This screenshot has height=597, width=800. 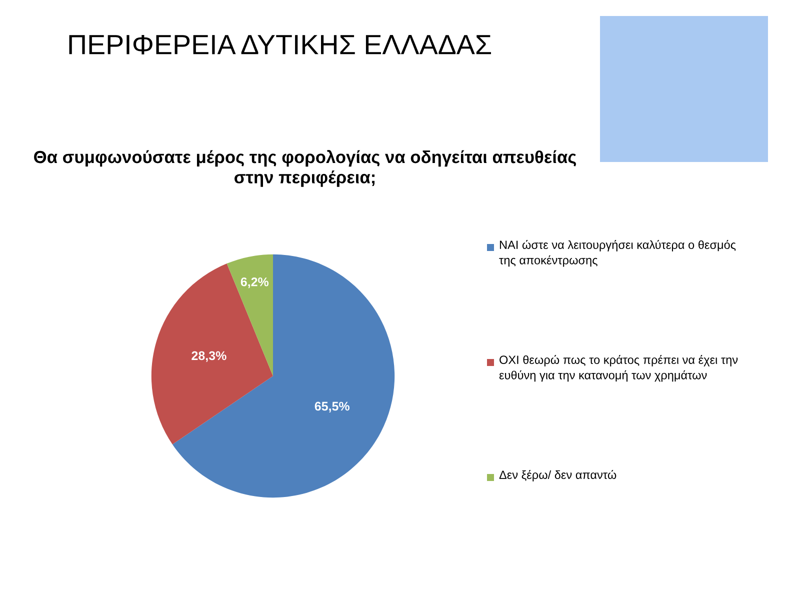 I want to click on chart-subtitle: Θα συμφωνούσατε μέρος της φορολογίας να οδηγείται απευθείας στην περιφέρεια;, so click(x=305, y=168).